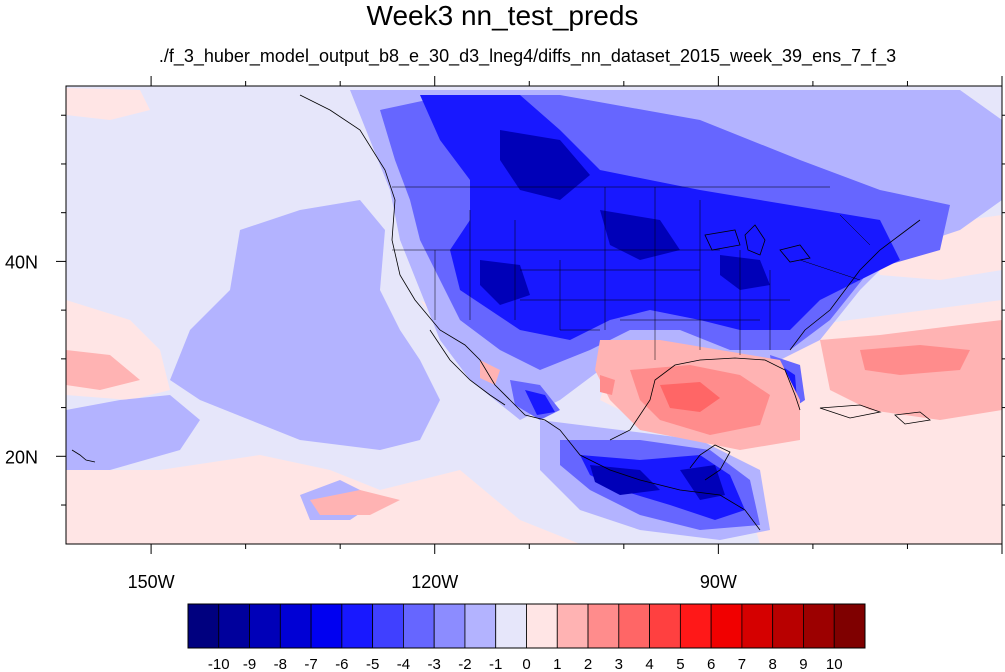  I want to click on colorbar-label: 5, so click(680, 664).